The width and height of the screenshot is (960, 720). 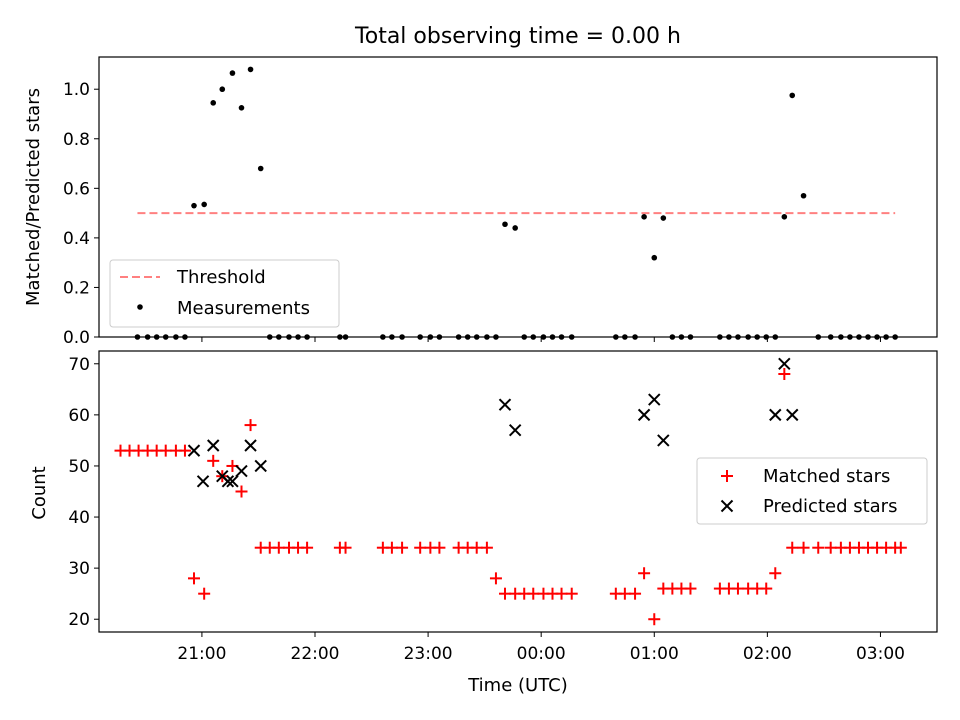 What do you see at coordinates (880, 654) in the screenshot?
I see `x-tick-label: 03:00` at bounding box center [880, 654].